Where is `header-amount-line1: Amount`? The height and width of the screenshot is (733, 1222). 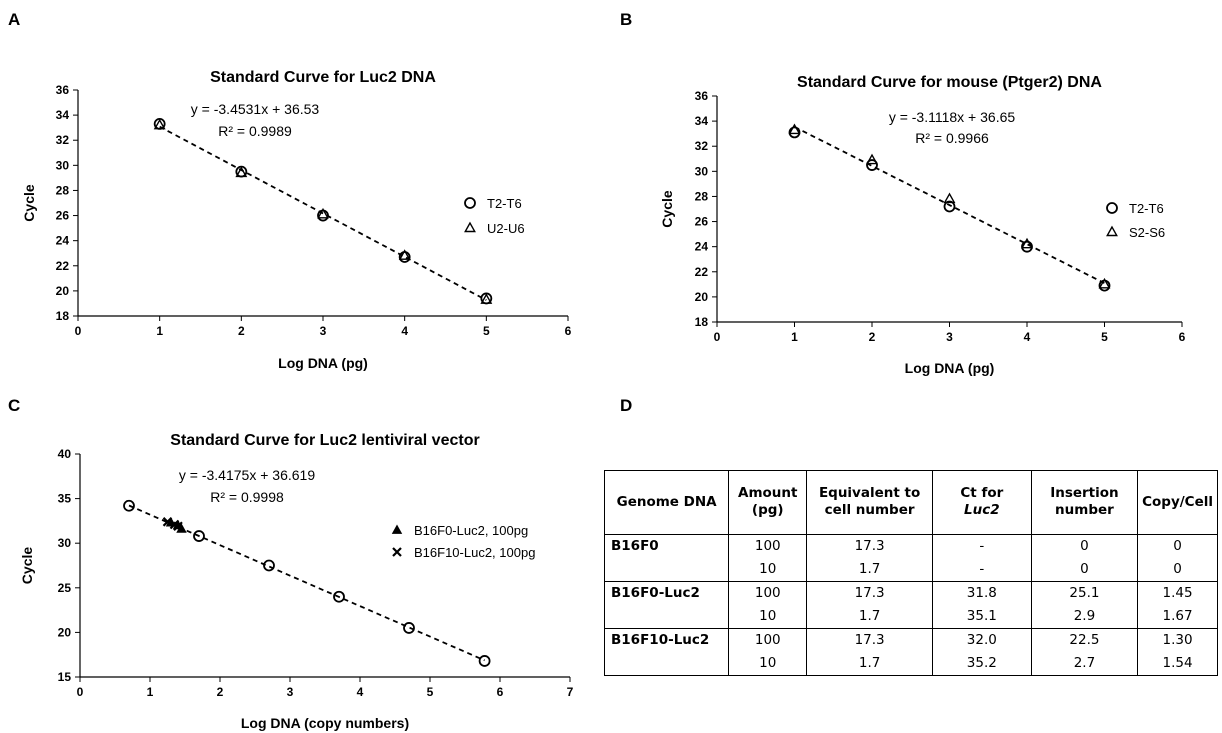 header-amount-line1: Amount is located at coordinates (768, 492).